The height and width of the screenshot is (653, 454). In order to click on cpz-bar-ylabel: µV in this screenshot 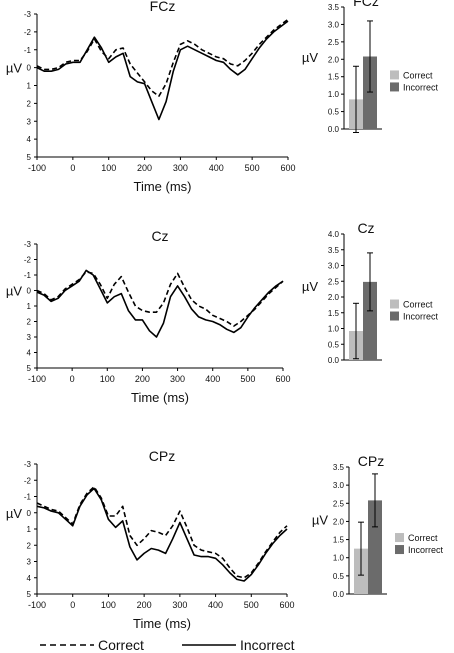, I will do `click(320, 520)`.